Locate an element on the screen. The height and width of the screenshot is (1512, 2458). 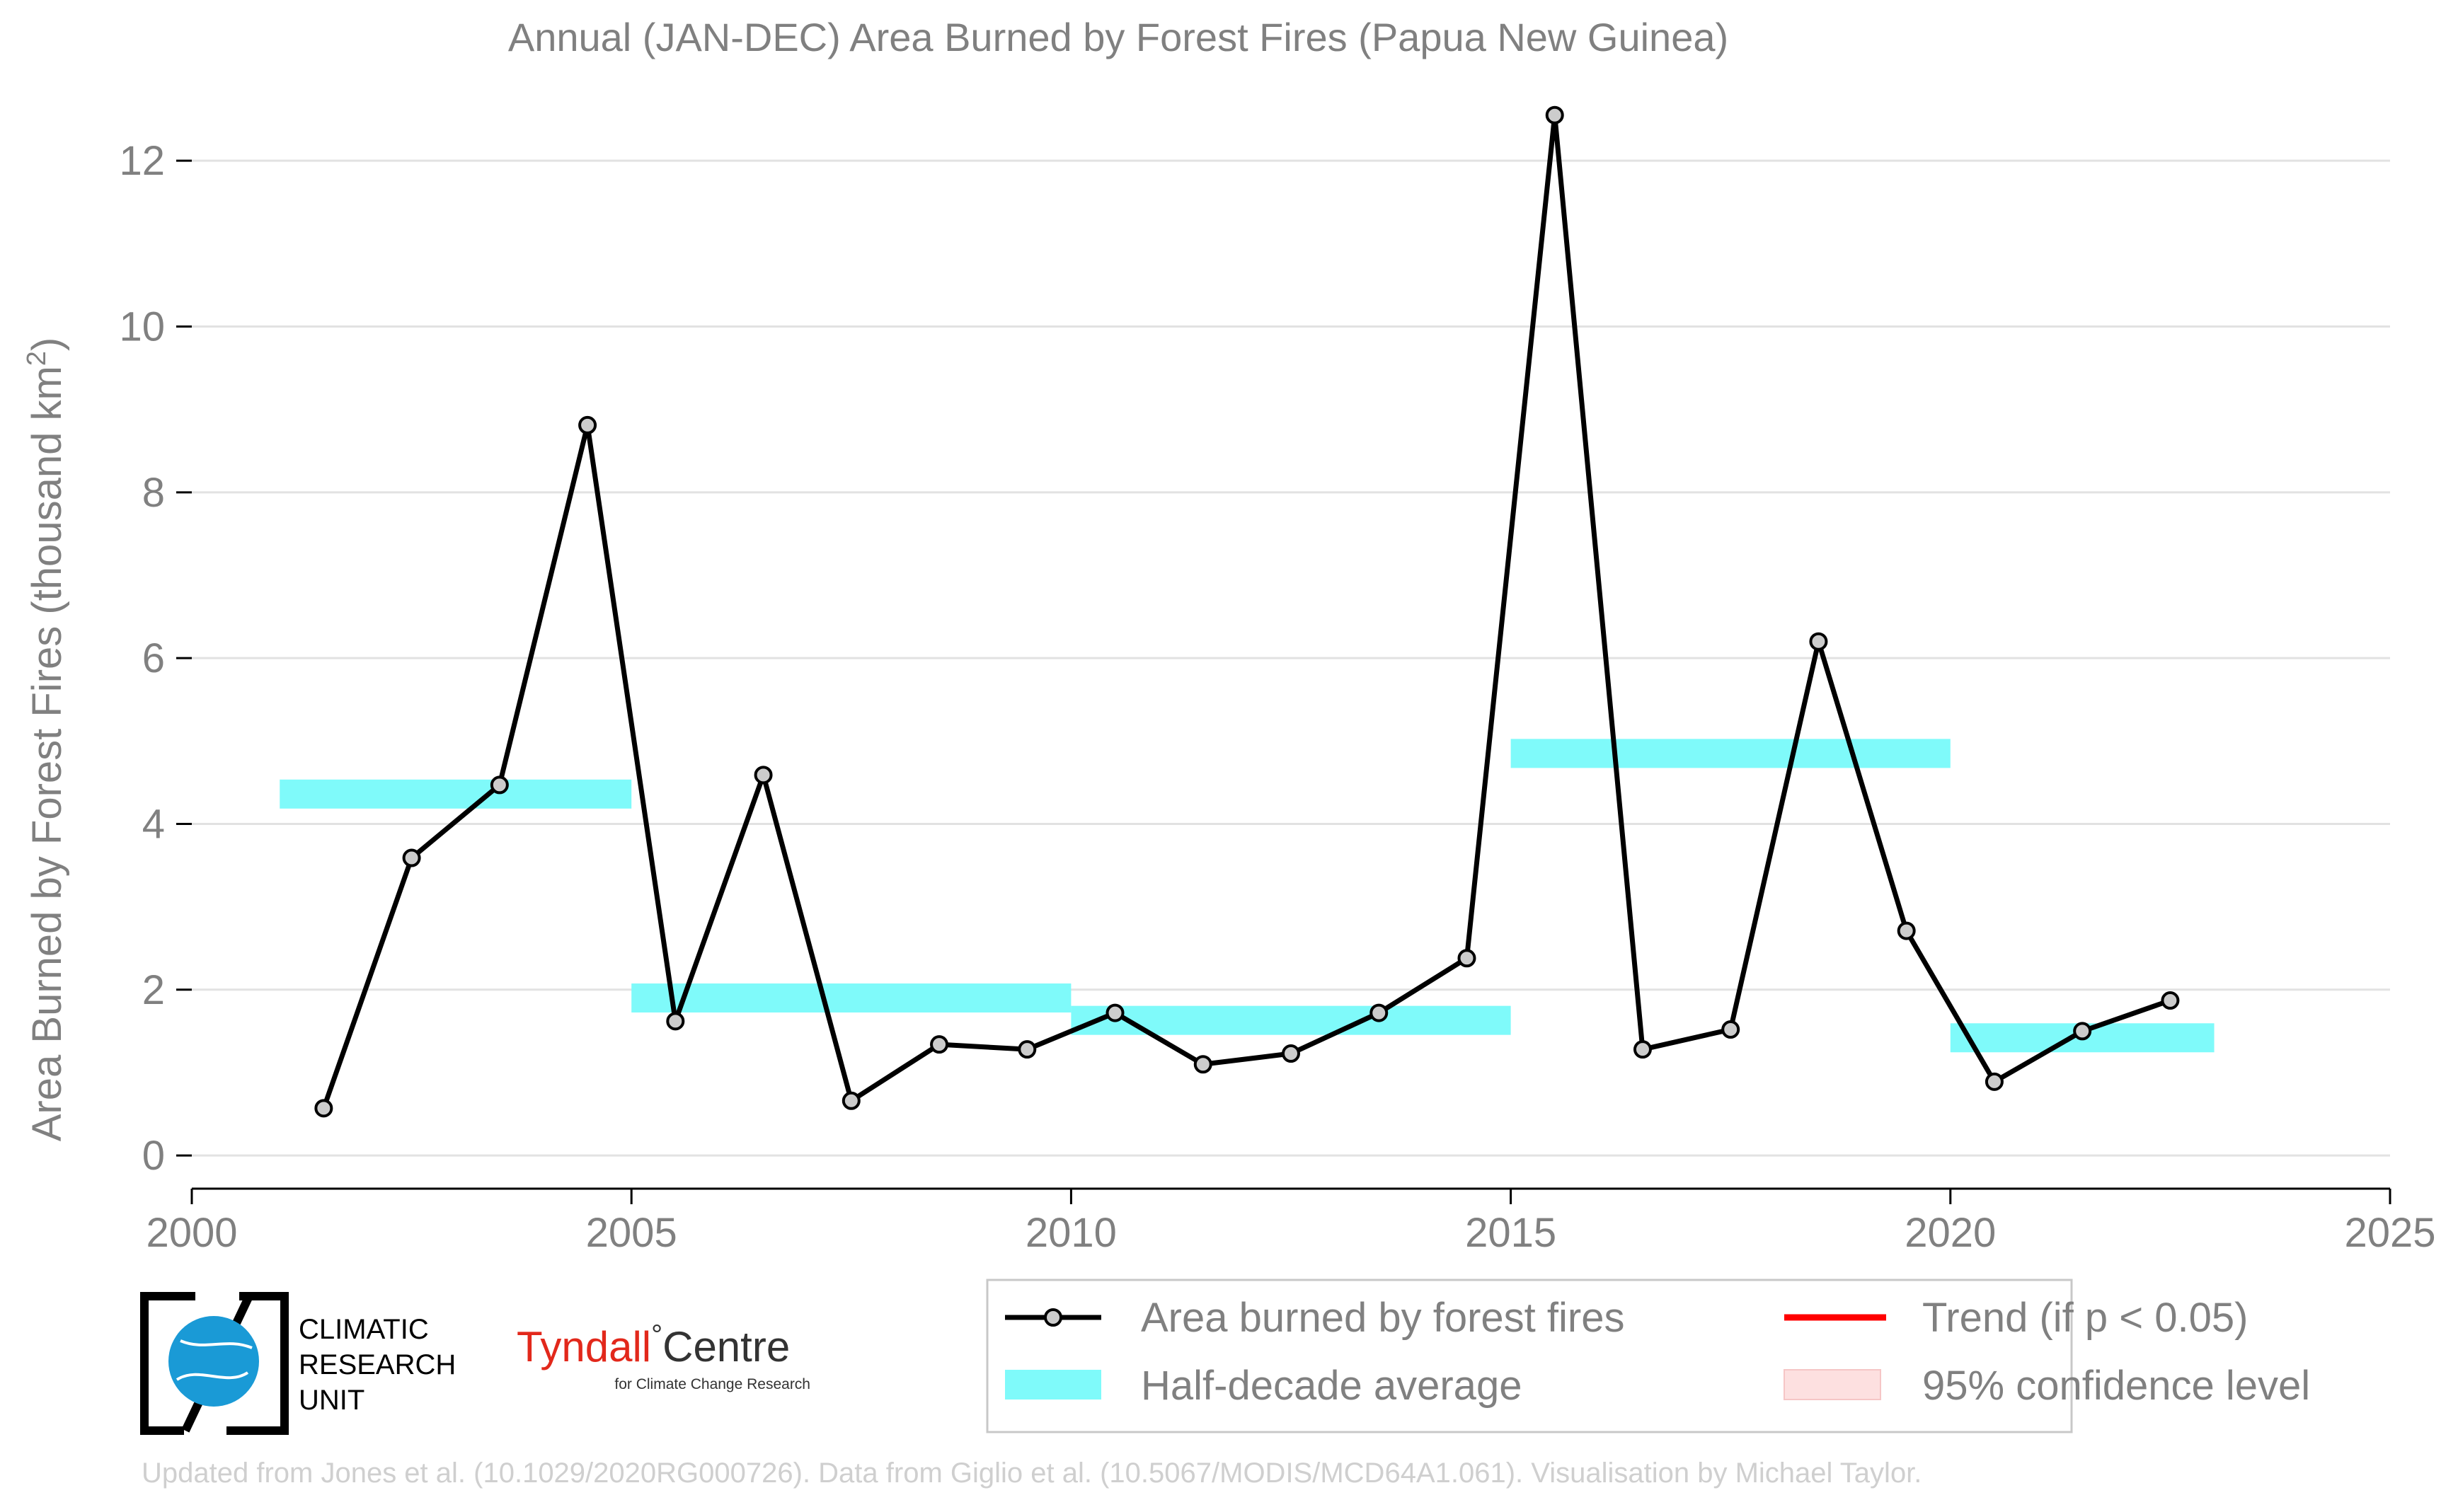
cru-logo-bracket-right is located at coordinates (257, 1363).